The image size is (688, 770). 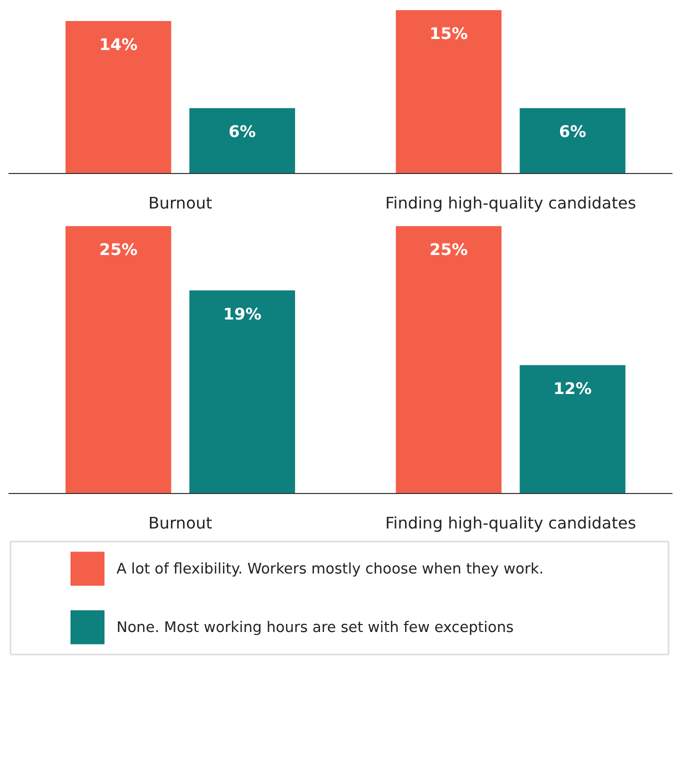 What do you see at coordinates (315, 627) in the screenshot?
I see `legend-label: None. Most working hours are set with few exceptions` at bounding box center [315, 627].